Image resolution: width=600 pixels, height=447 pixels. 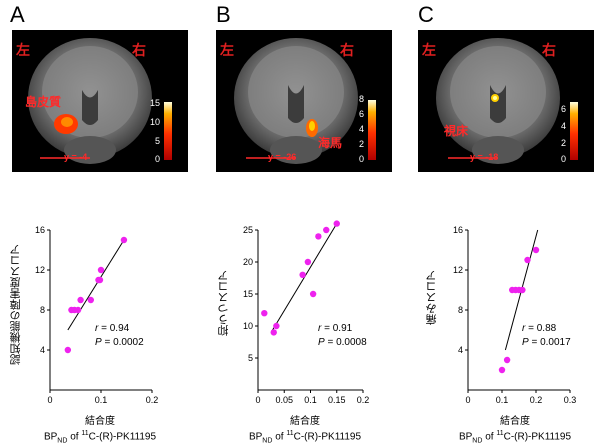 I want to click on x-tick-label-b-3: 0.15, so click(x=337, y=400).